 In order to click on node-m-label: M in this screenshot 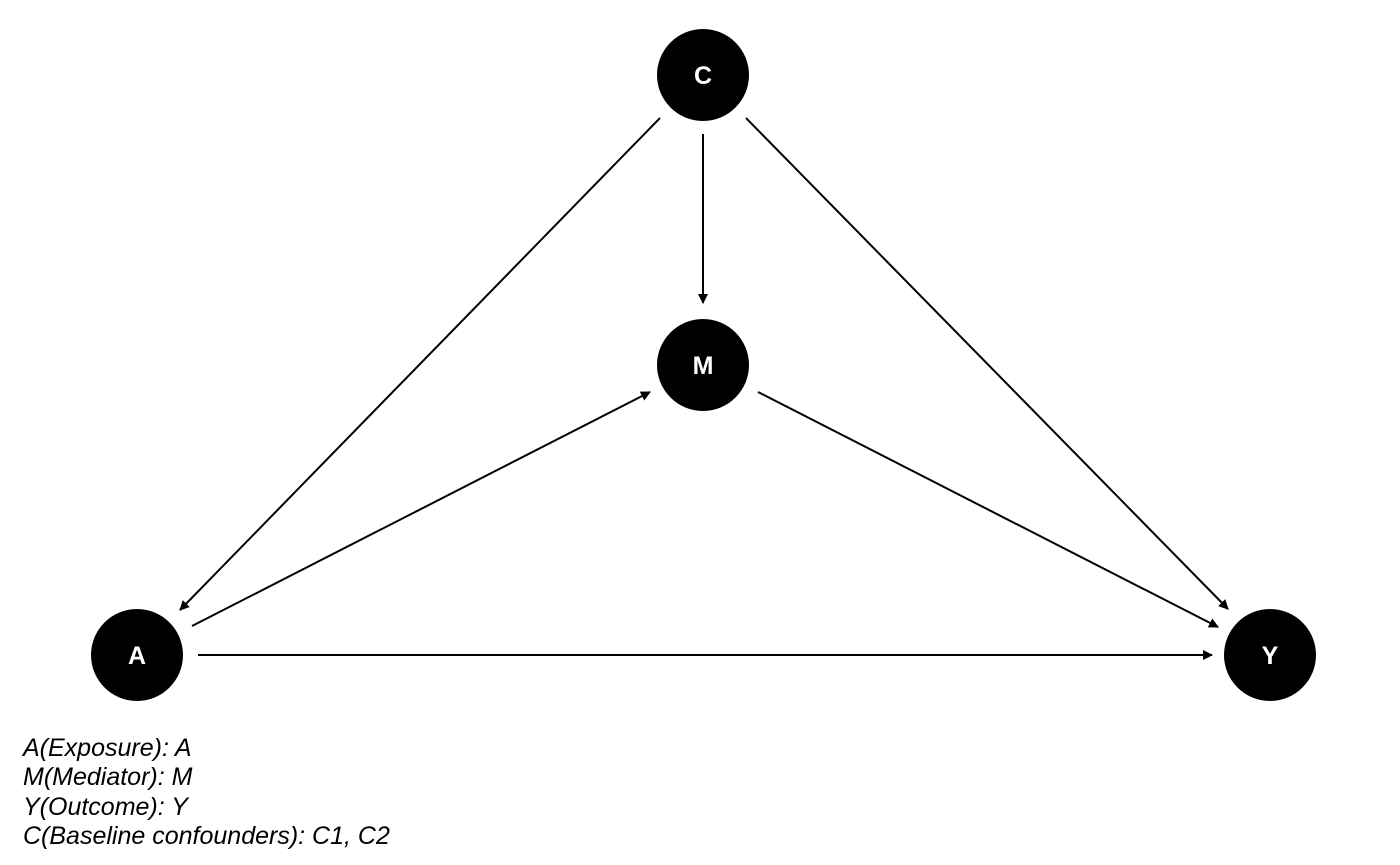, I will do `click(703, 366)`.